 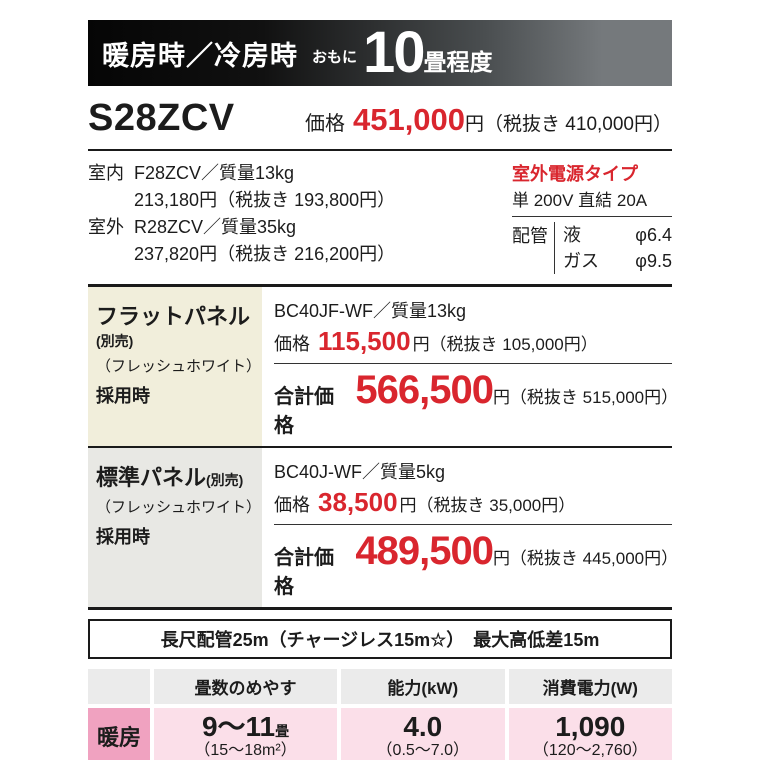 I want to click on heating-tatami-value: 9～11, so click(x=238, y=727).